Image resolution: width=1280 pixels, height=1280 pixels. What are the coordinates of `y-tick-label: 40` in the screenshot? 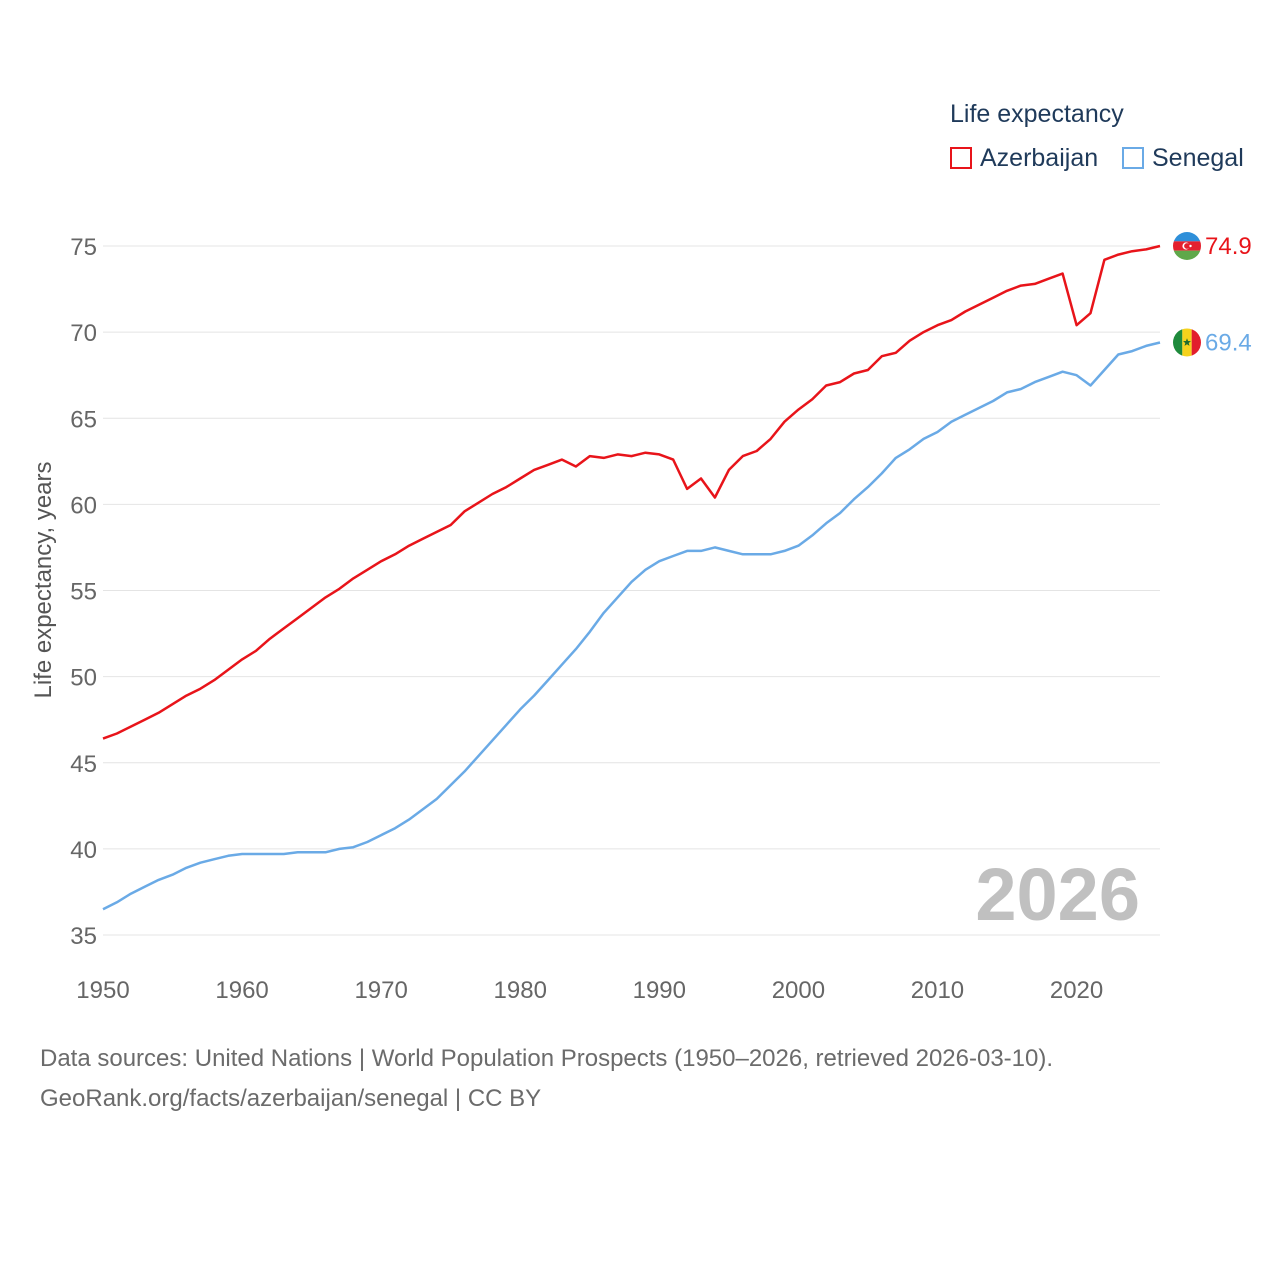 It's located at (83, 850).